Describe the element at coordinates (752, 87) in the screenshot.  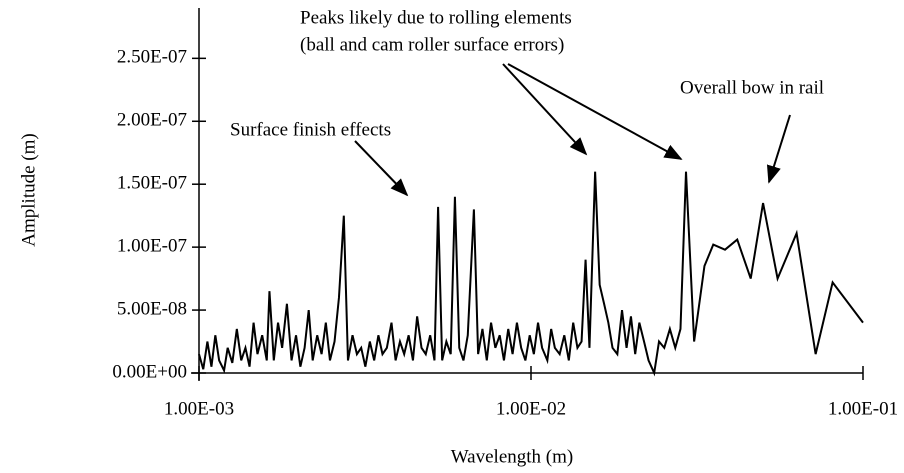
I see `annotation: Overall bow in rail` at that location.